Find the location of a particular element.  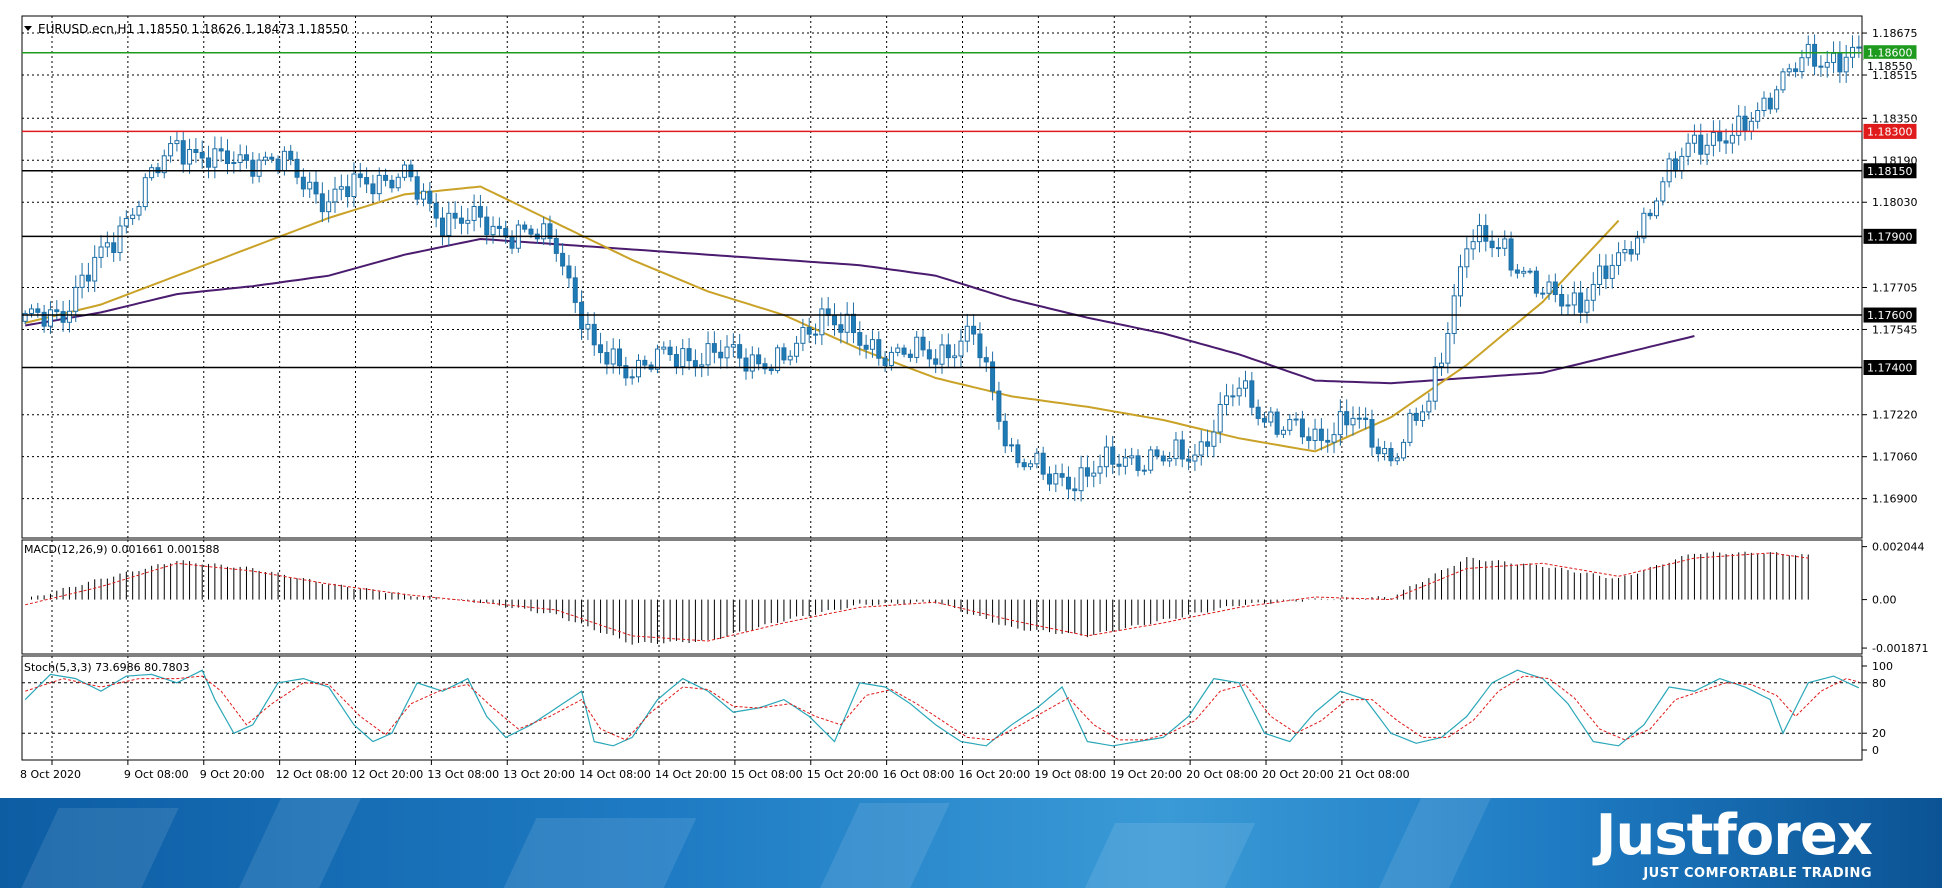

price-tick-label: 1.18675 is located at coordinates (1895, 33).